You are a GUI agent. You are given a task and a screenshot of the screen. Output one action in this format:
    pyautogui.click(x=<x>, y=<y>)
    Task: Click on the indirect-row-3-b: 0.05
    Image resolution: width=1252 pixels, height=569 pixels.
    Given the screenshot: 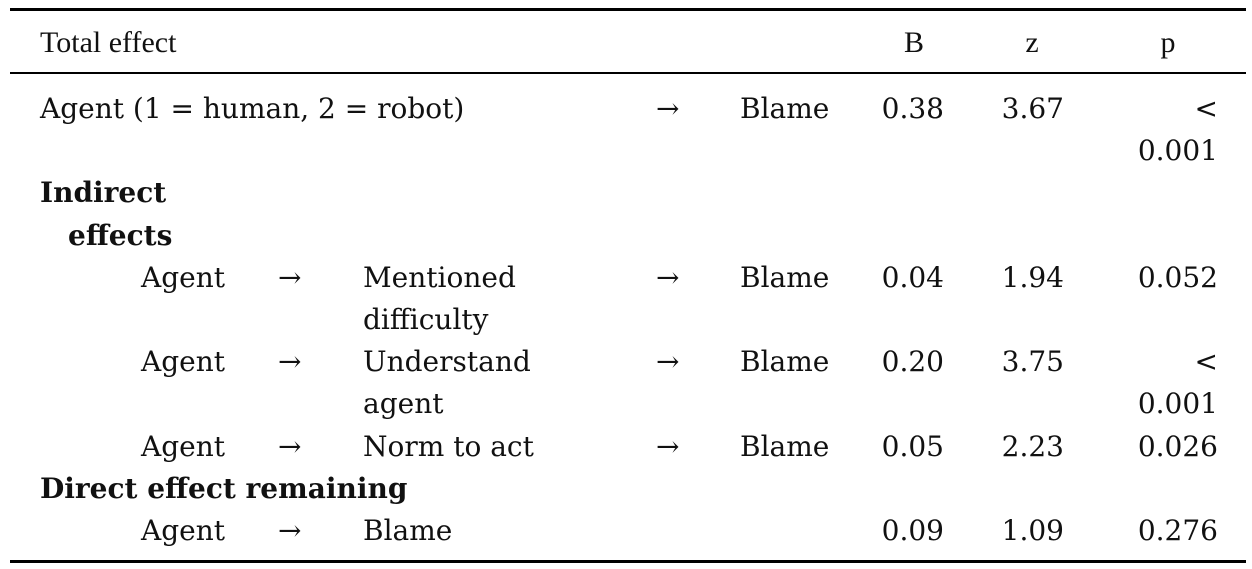 What is the action you would take?
    pyautogui.click(x=912, y=446)
    